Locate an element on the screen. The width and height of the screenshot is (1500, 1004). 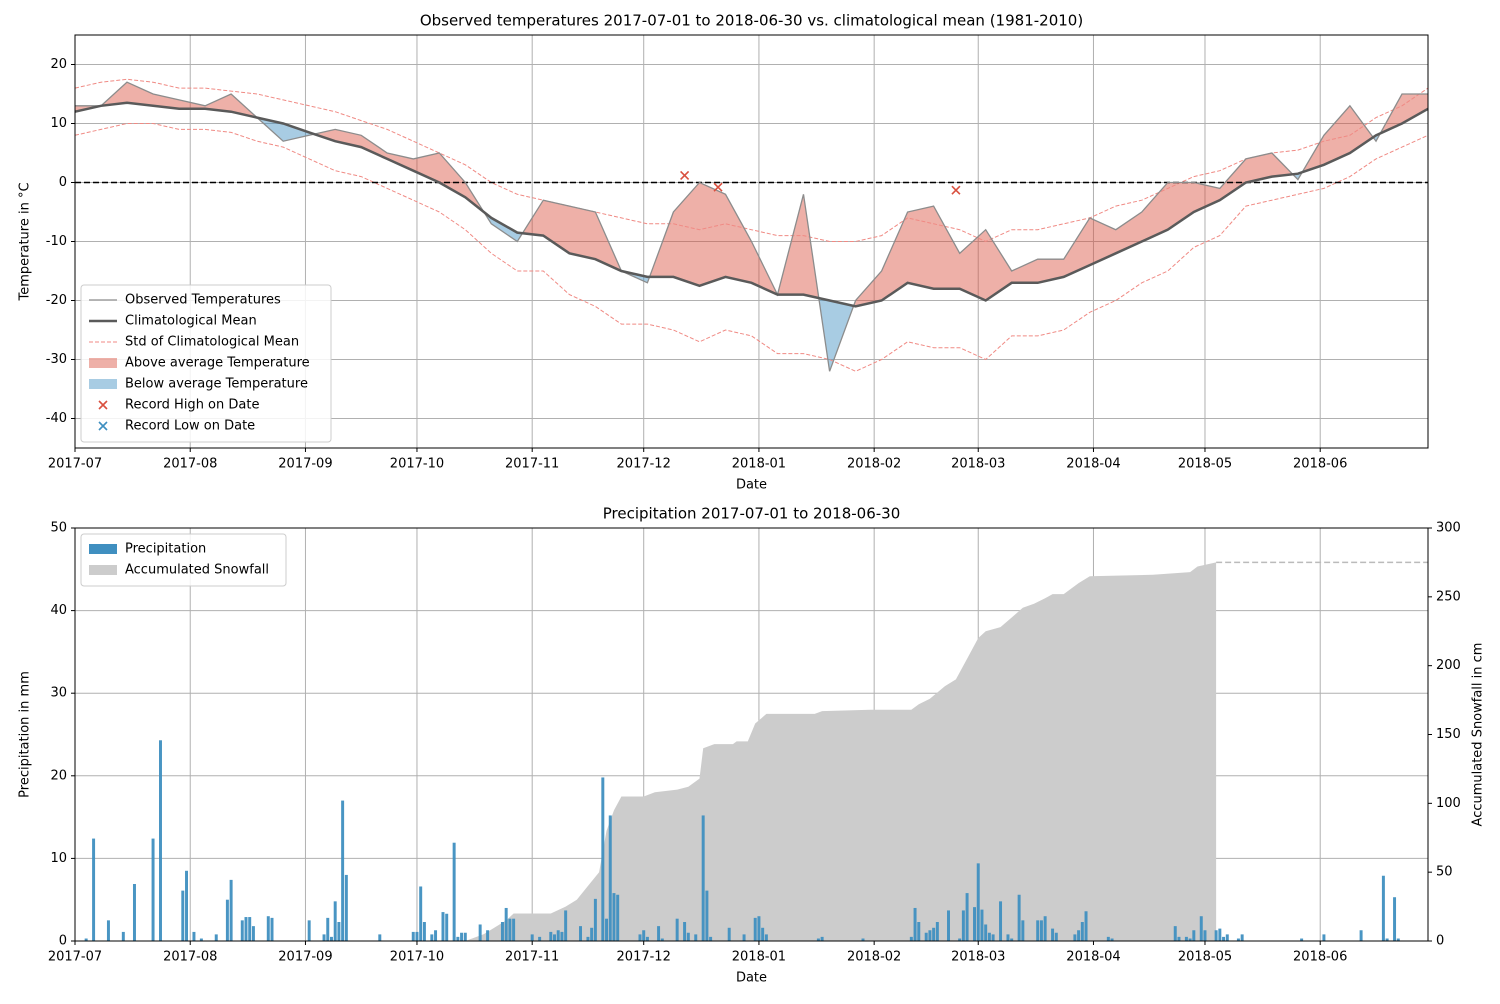
y2-tick-label: 100 is located at coordinates (1448, 803).